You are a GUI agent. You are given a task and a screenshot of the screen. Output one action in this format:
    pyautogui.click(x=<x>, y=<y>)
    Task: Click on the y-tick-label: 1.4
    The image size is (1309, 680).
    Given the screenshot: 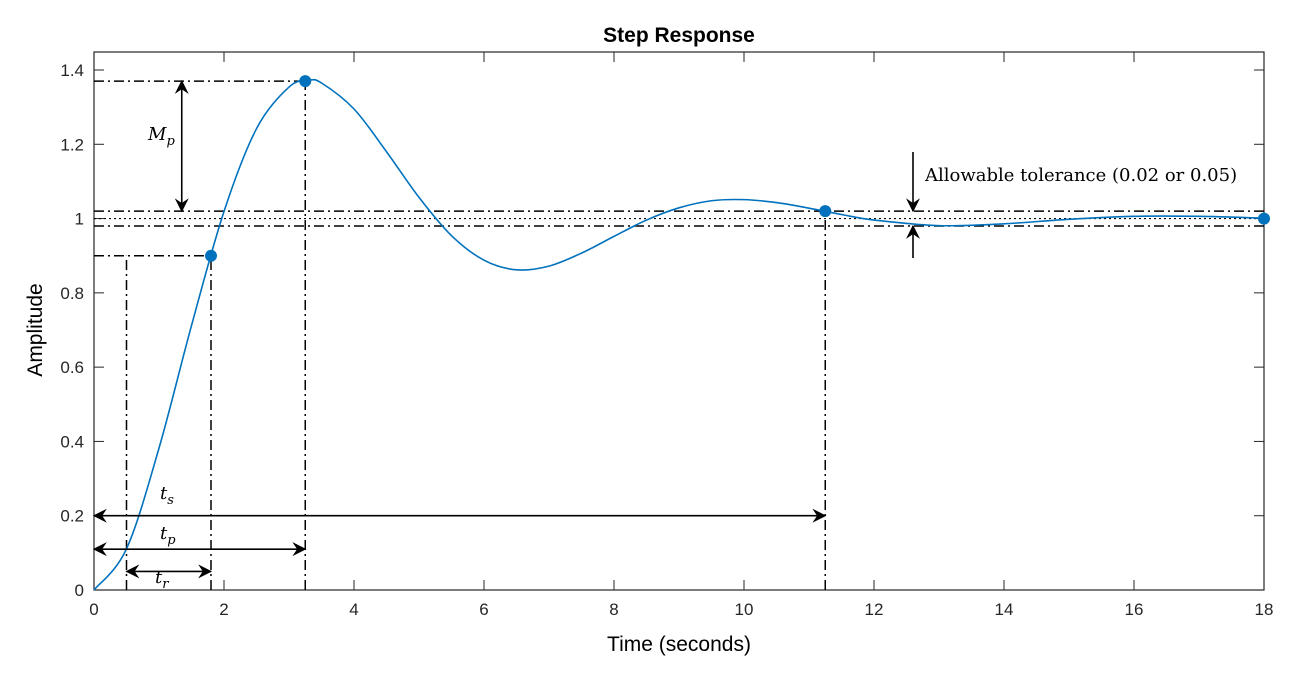 What is the action you would take?
    pyautogui.click(x=72, y=70)
    